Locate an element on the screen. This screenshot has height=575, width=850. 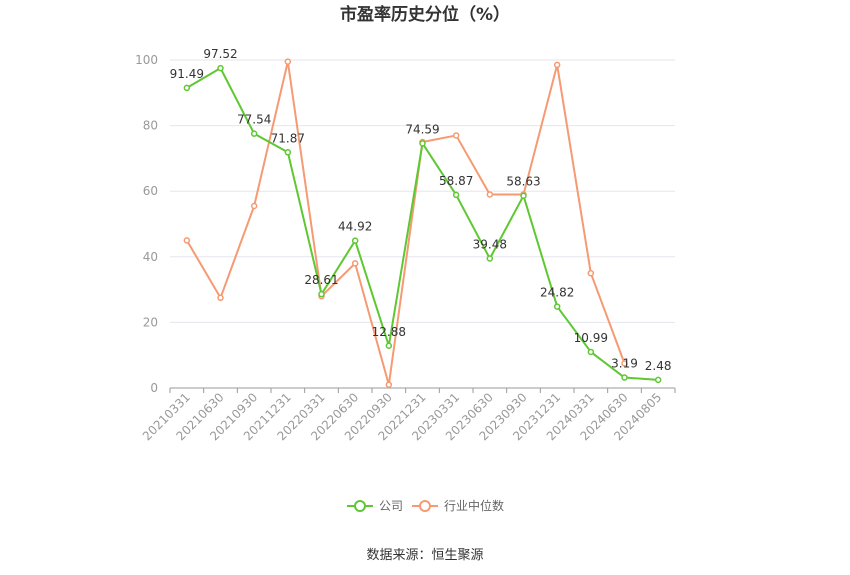
data-label: 58.63 is located at coordinates (523, 182).